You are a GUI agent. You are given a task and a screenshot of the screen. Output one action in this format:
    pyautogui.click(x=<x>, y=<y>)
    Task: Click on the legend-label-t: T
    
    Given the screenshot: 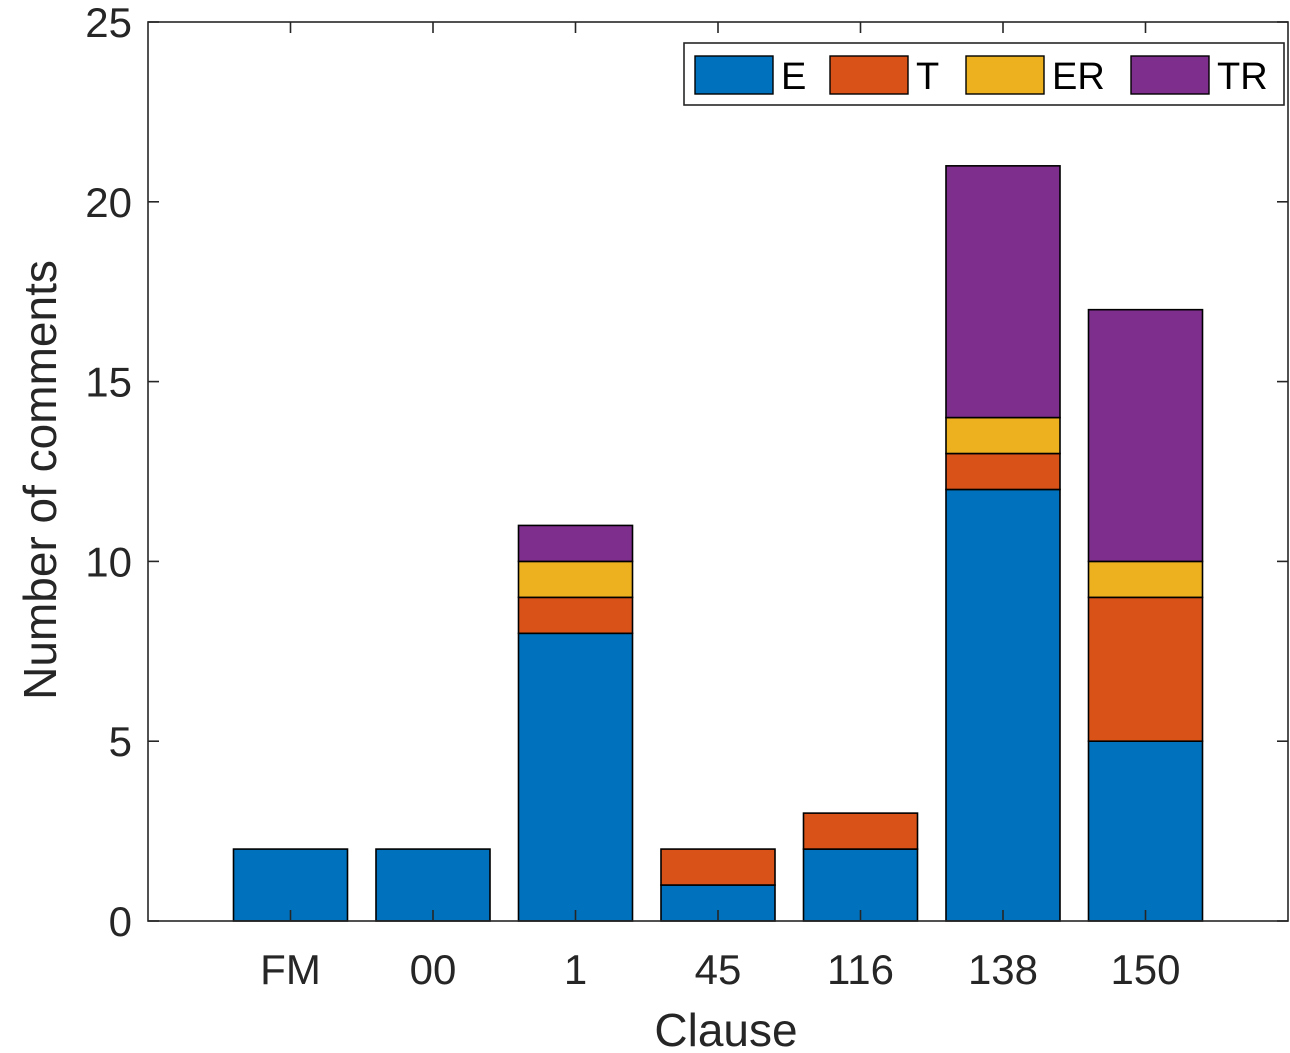 What is the action you would take?
    pyautogui.click(x=927, y=77)
    